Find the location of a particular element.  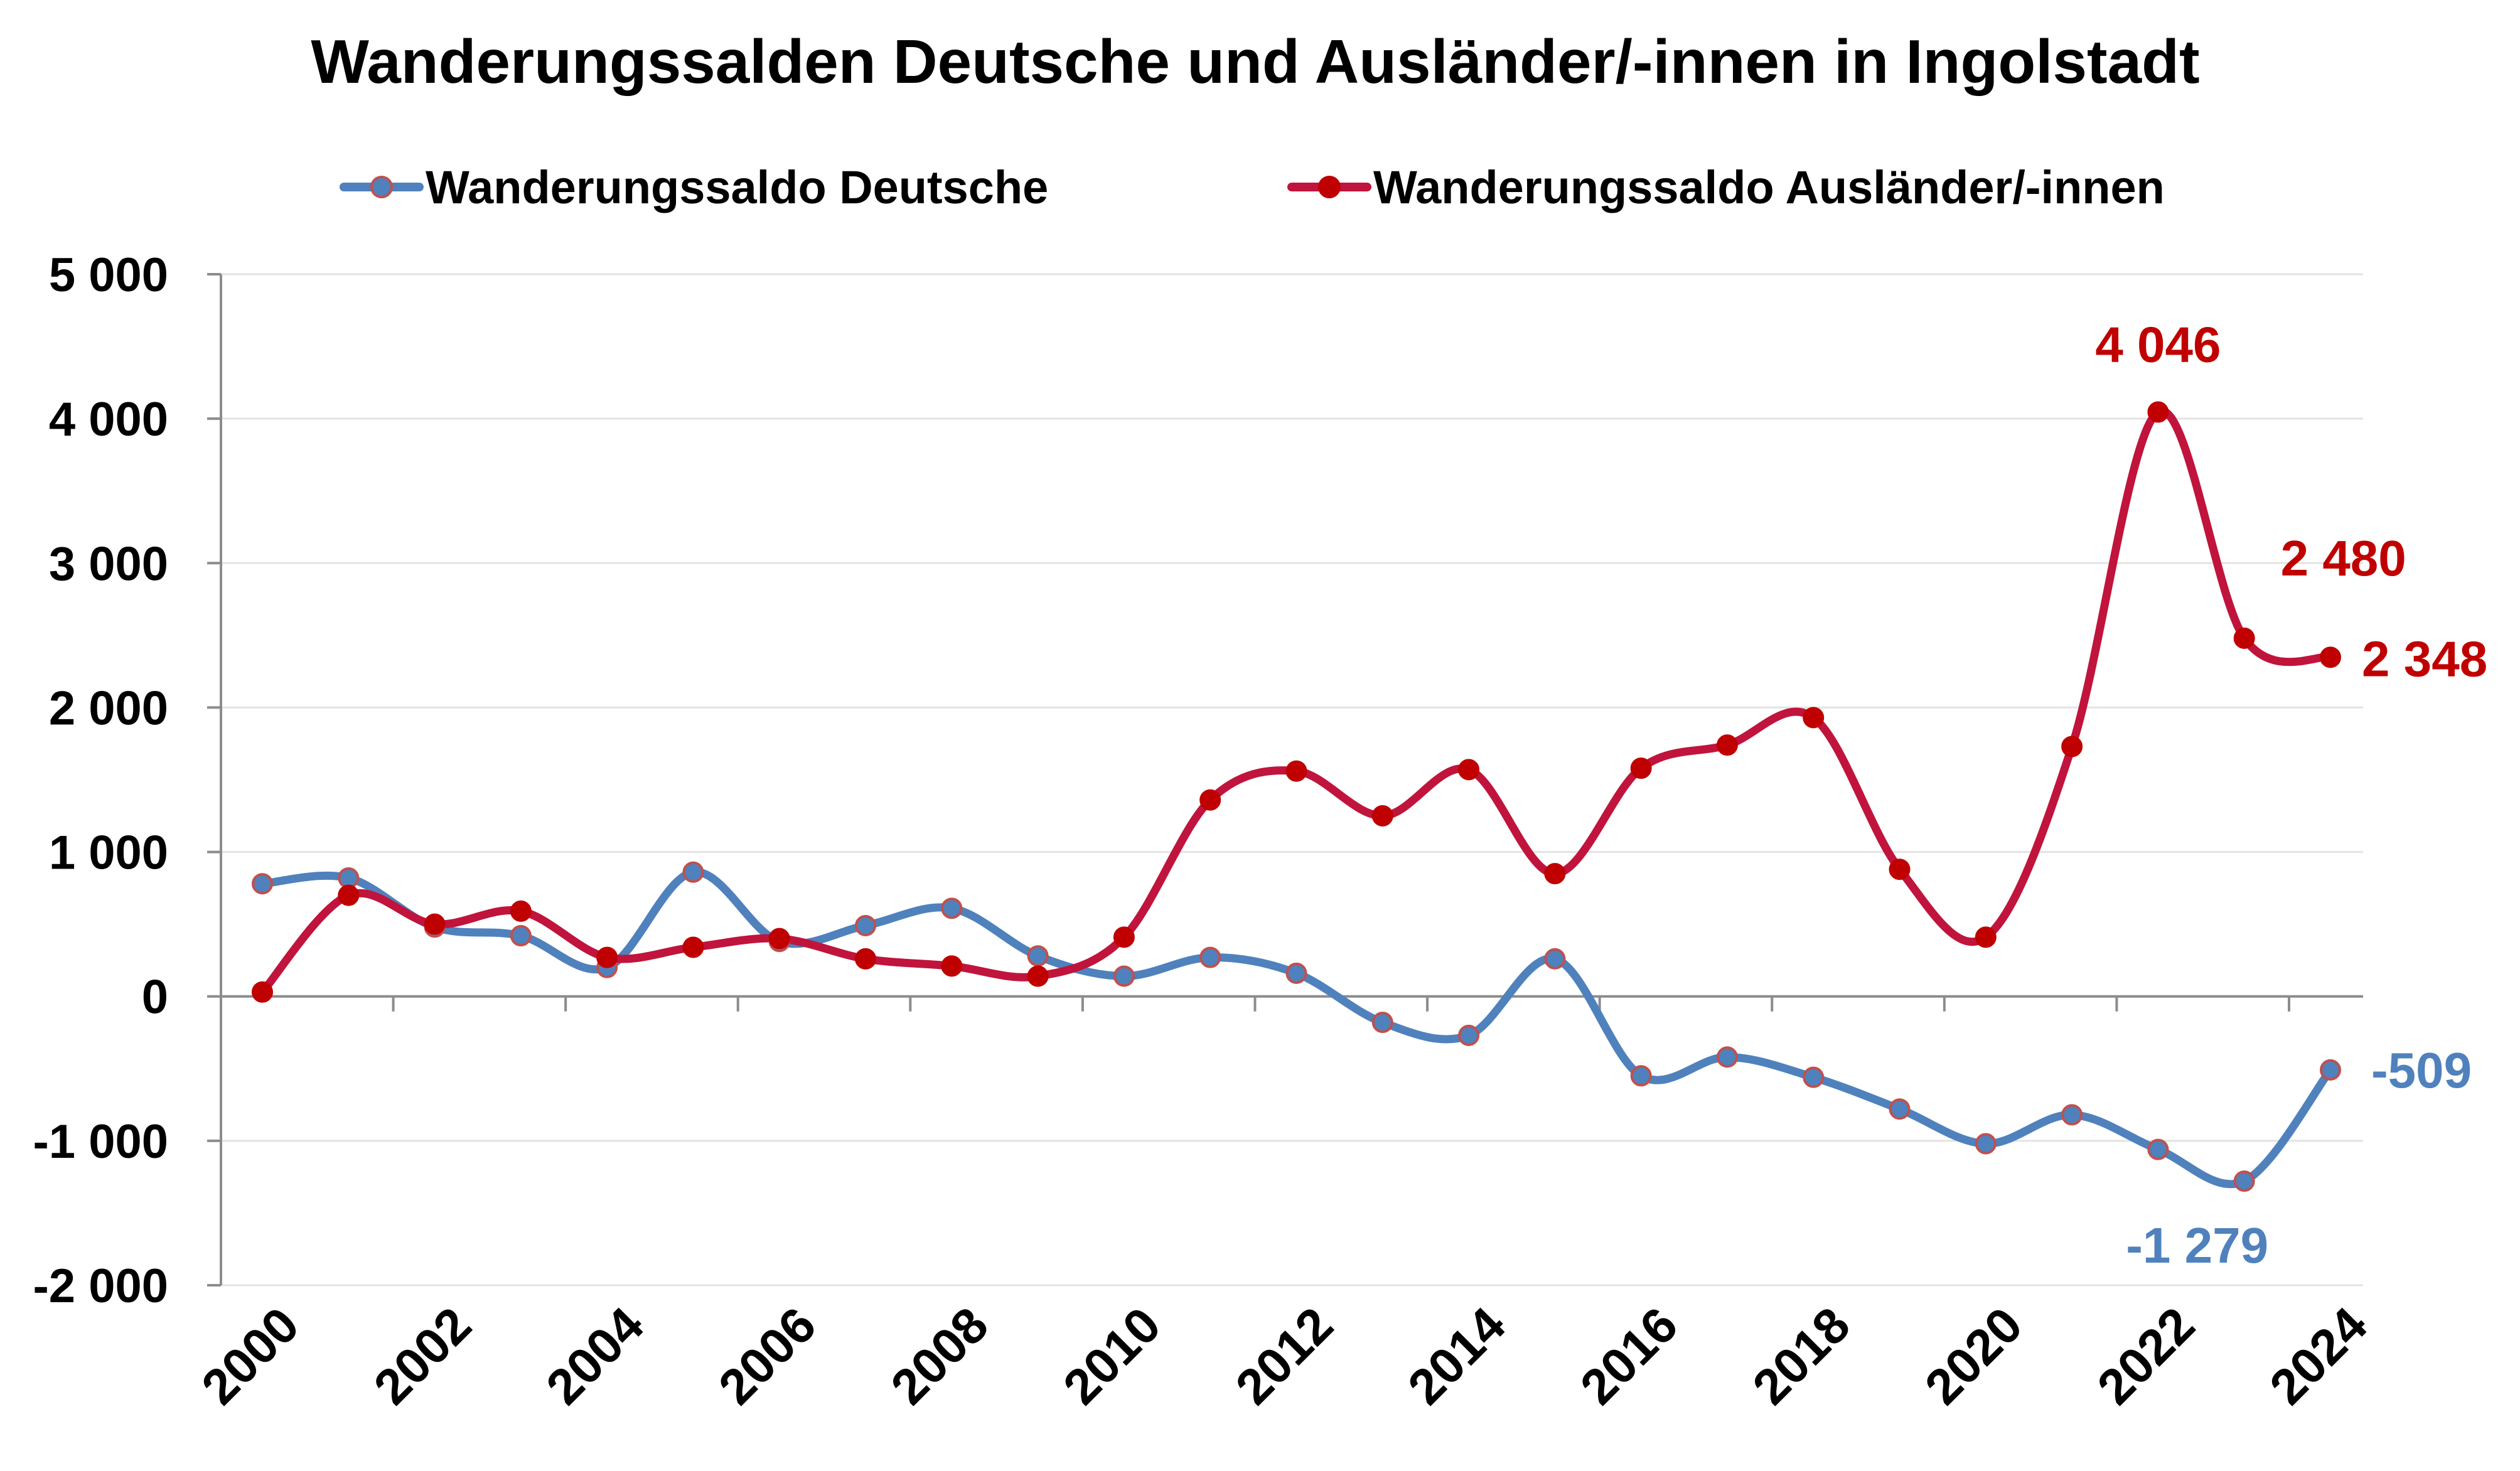

data-label: 4 046 is located at coordinates (2158, 345).